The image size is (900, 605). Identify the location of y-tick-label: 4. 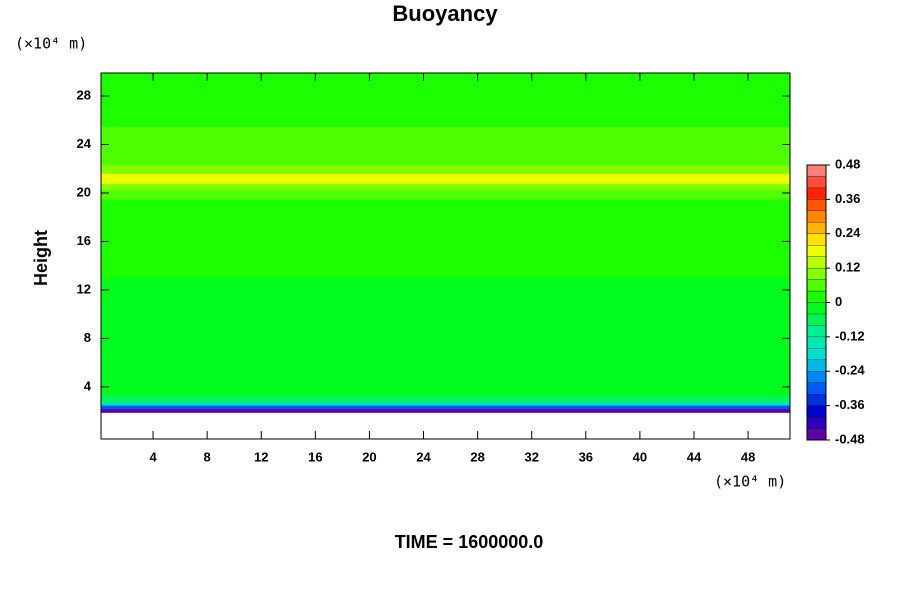
(88, 385).